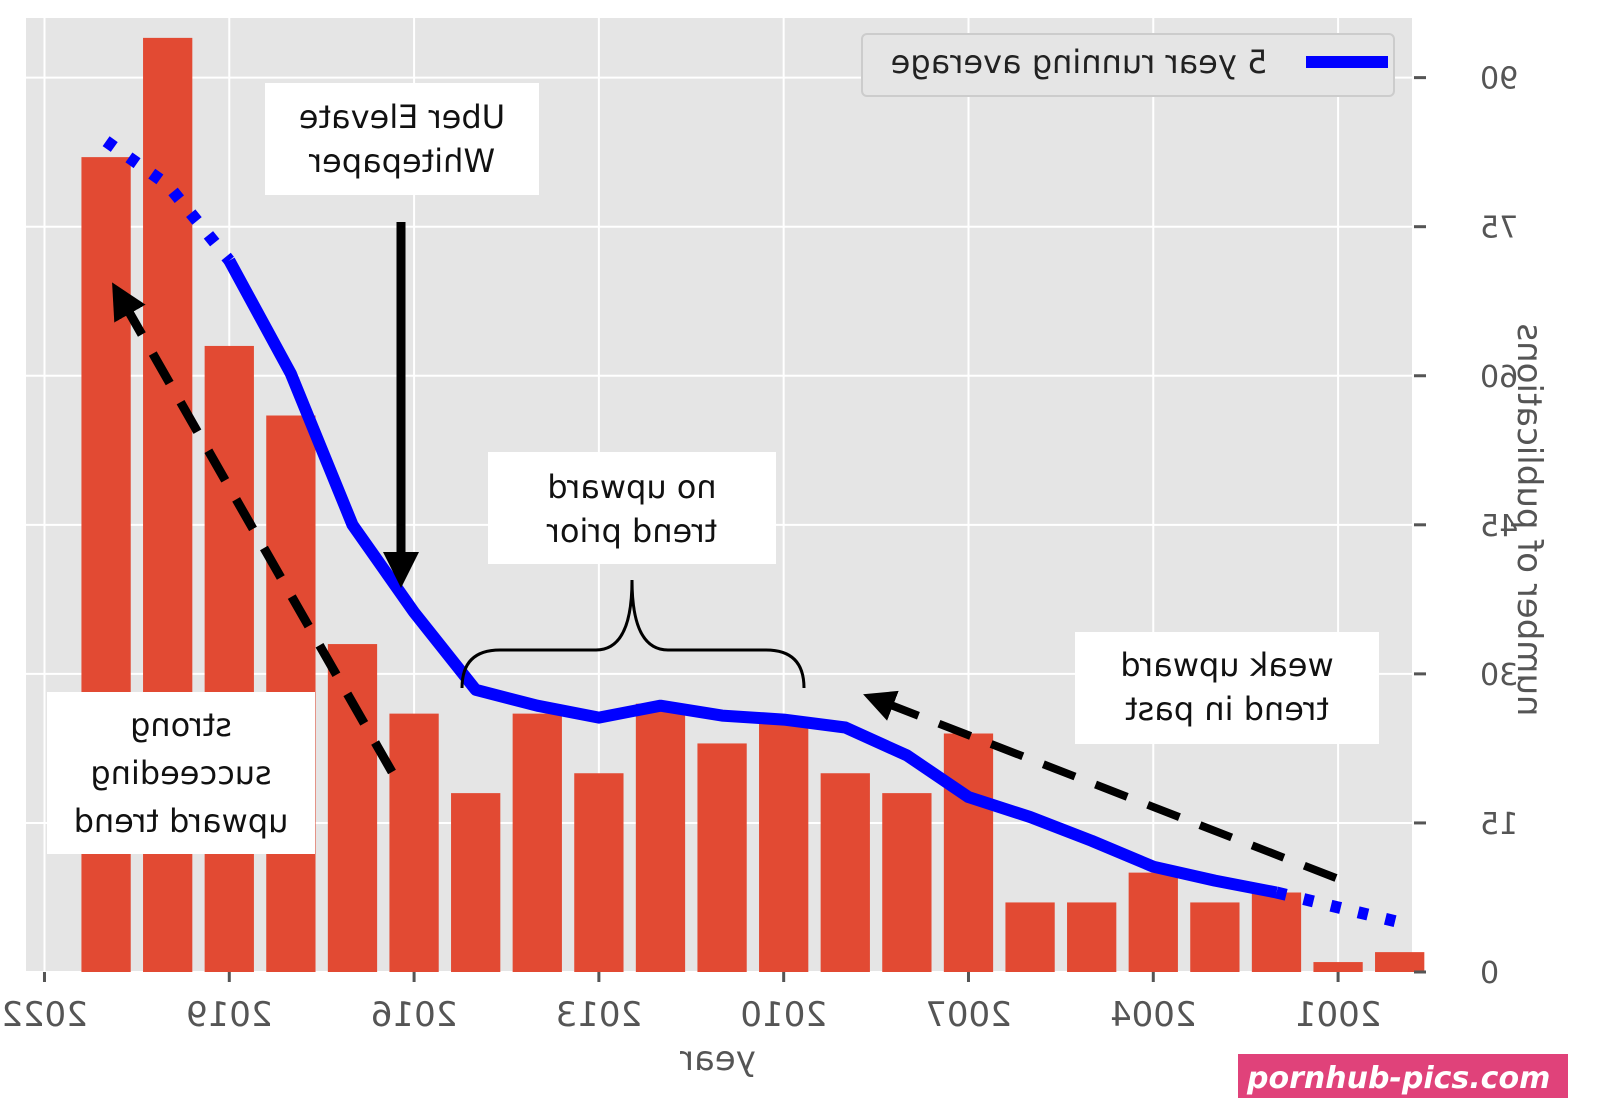 This screenshot has height=1117, width=1600. What do you see at coordinates (722, 857) in the screenshot?
I see `bar-2011` at bounding box center [722, 857].